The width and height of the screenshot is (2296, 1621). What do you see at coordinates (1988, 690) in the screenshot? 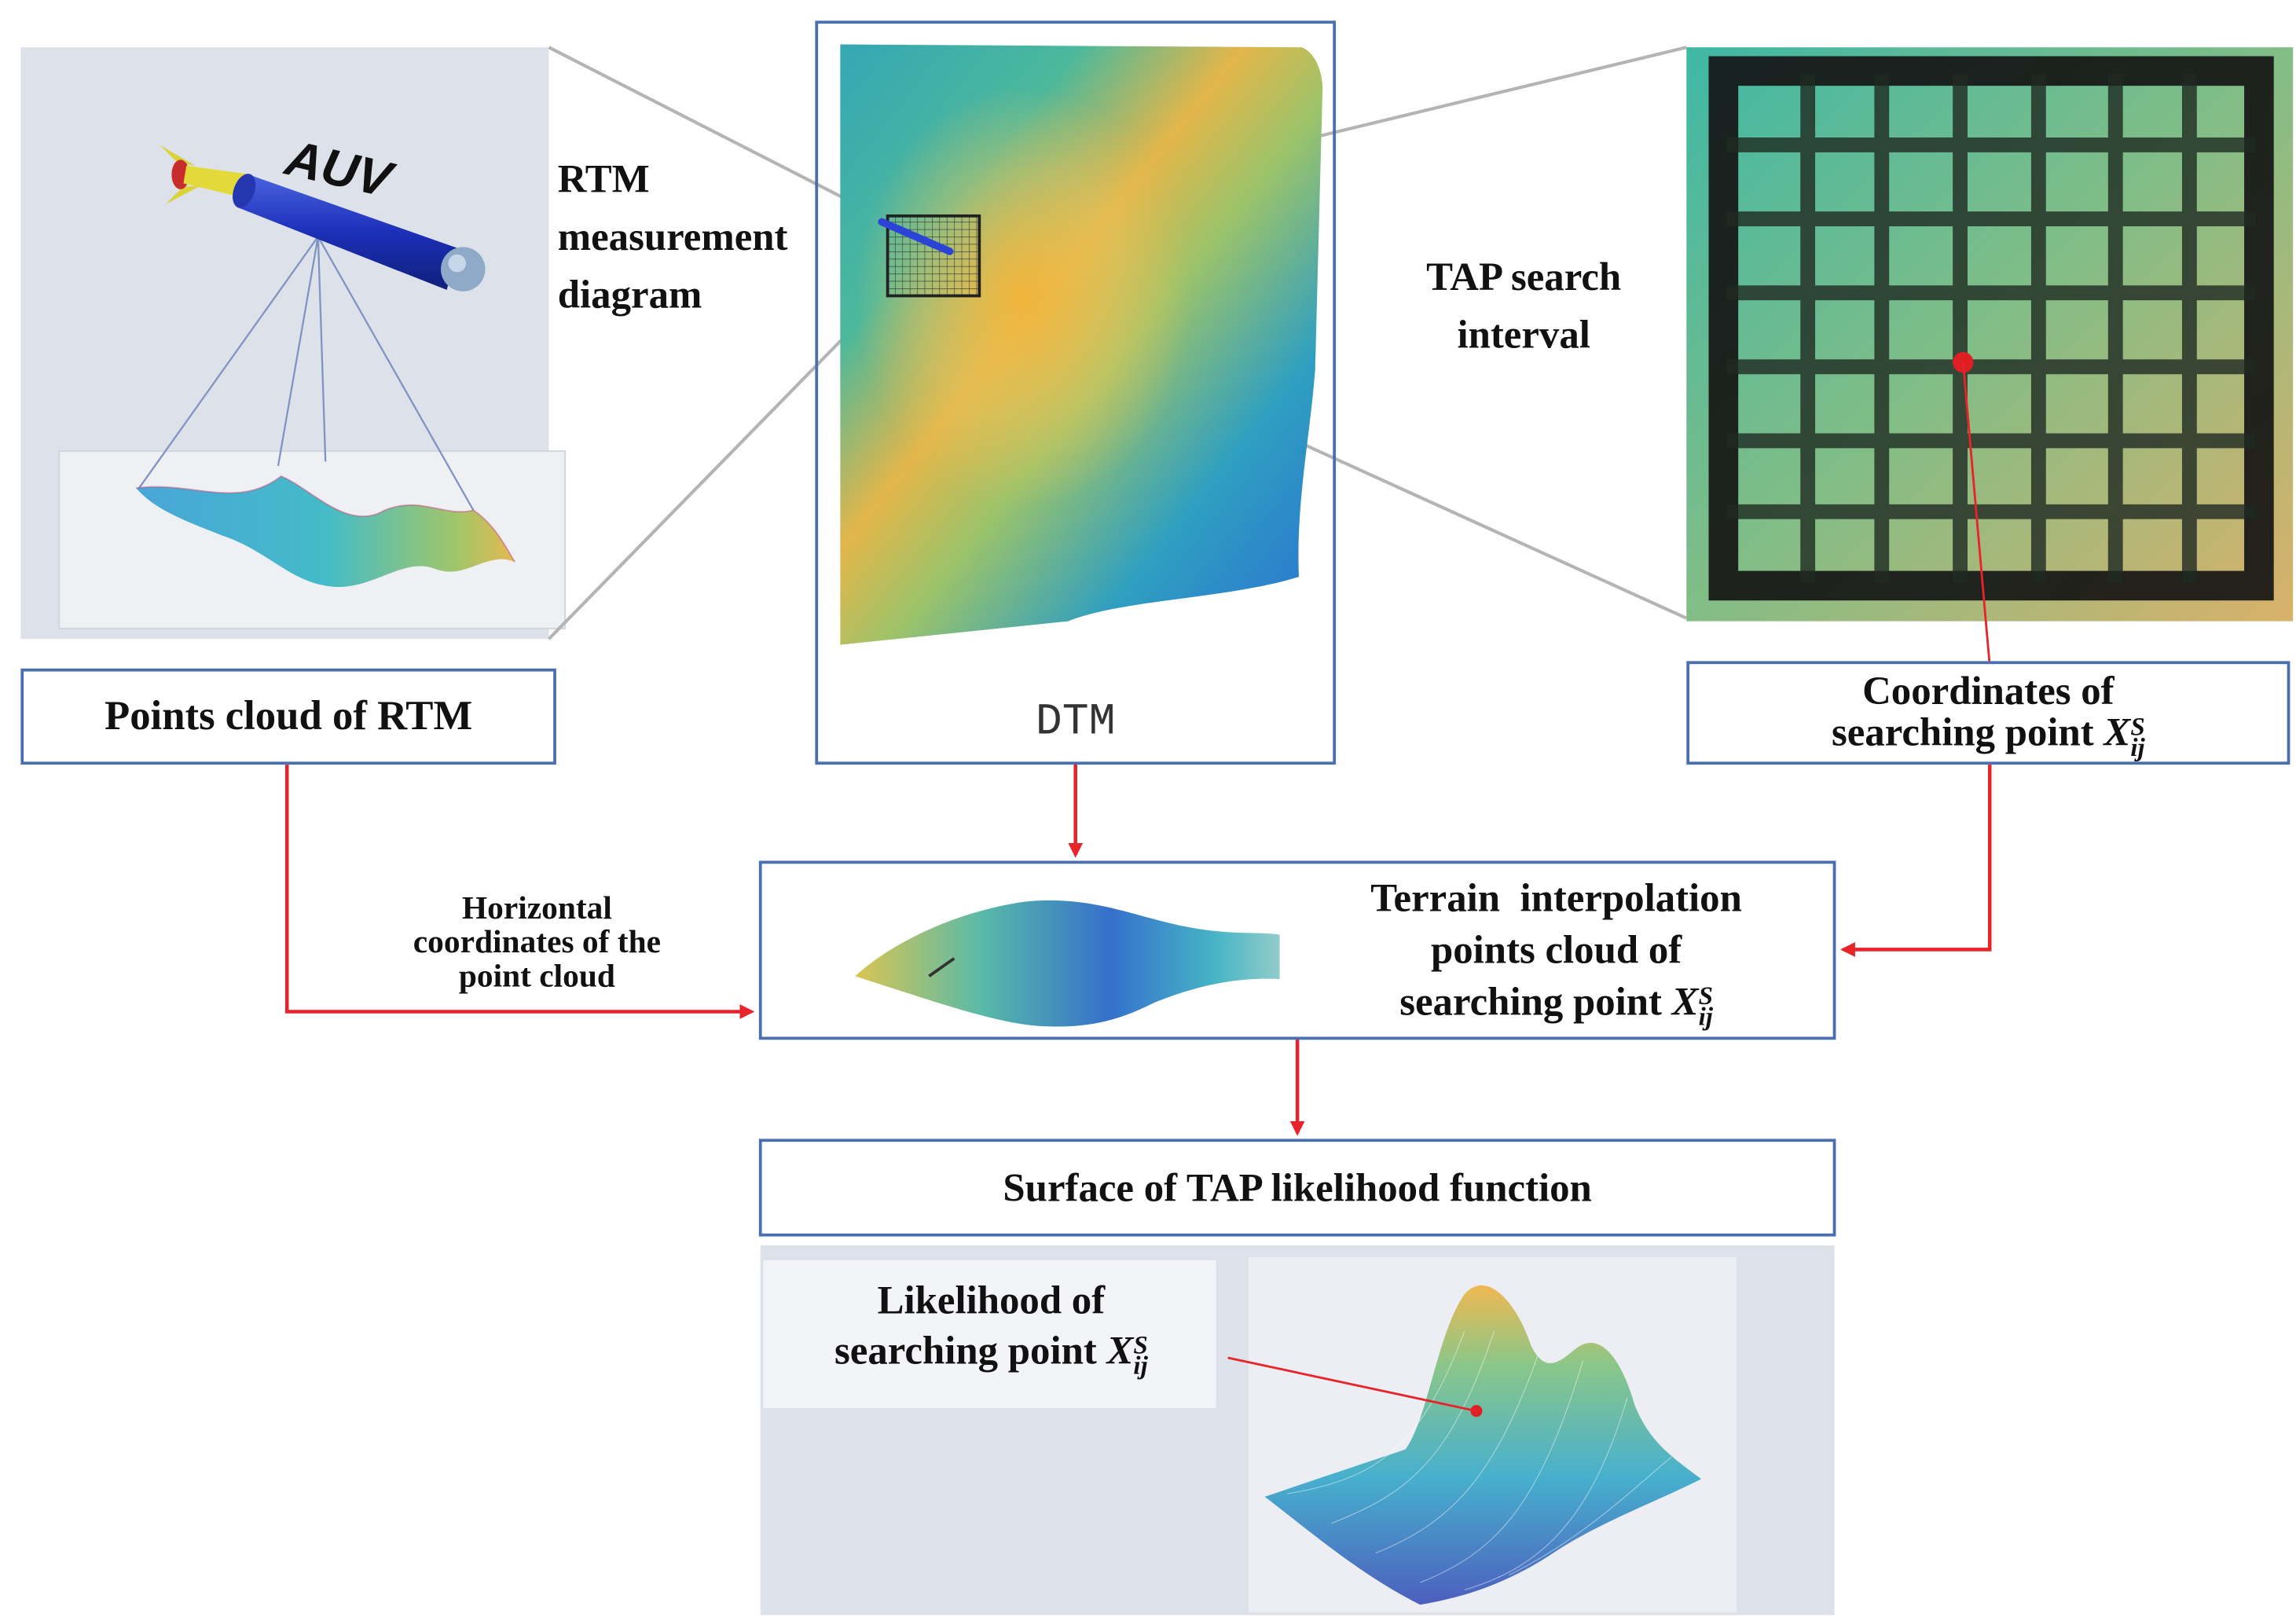
I see `coordinates-line1: Coordinates of` at bounding box center [1988, 690].